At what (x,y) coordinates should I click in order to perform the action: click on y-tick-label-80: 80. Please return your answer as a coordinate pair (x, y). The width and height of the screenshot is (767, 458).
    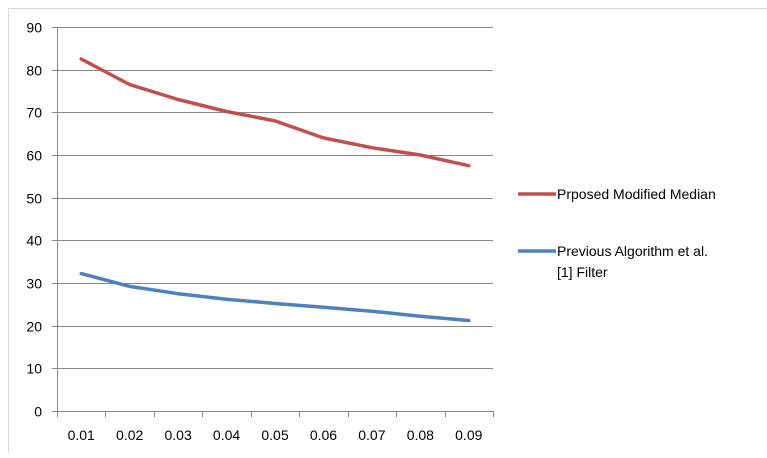
    Looking at the image, I should click on (34, 71).